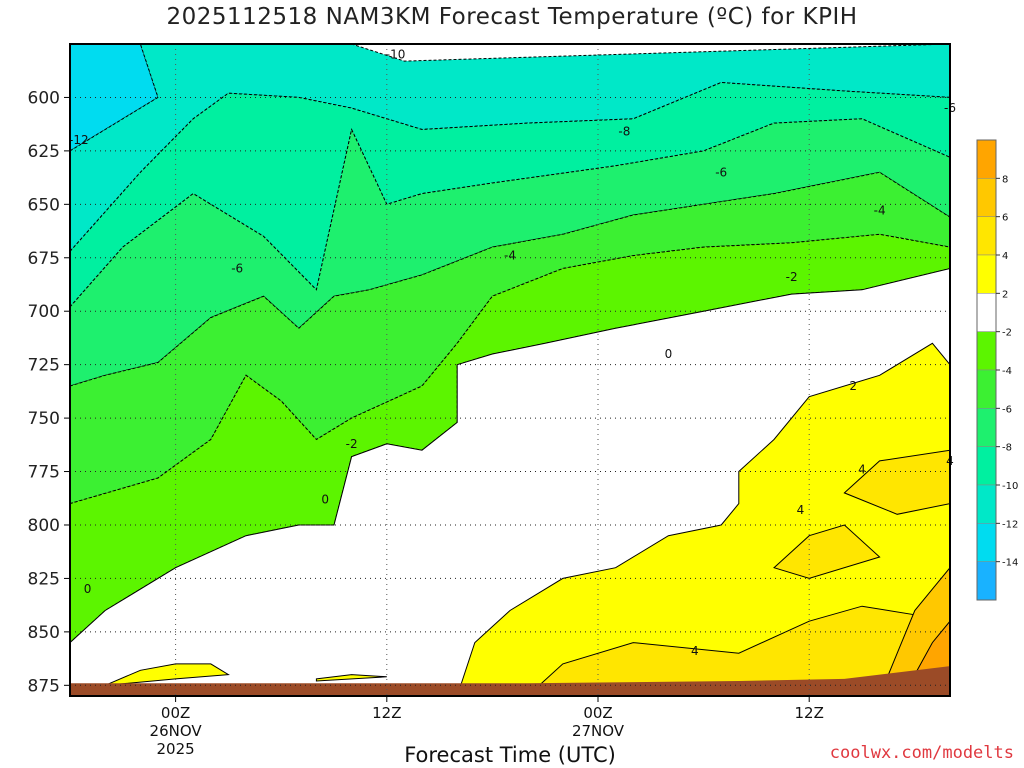  I want to click on colorbar-tick-label: -14, so click(1010, 563).